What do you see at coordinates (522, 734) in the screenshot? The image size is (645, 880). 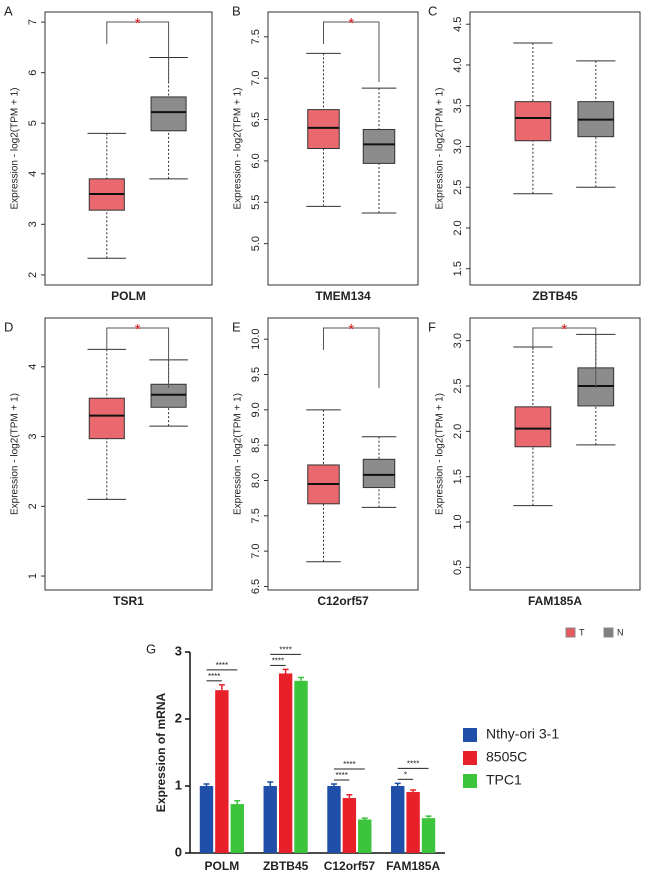 I see `legend-label: Nthy-ori 3-1` at bounding box center [522, 734].